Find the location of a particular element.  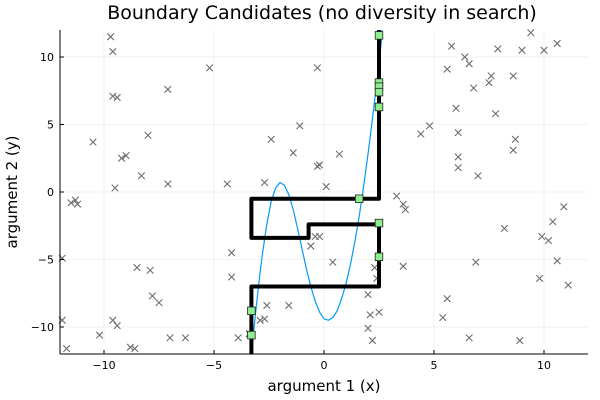

x-axis-label: argument 1 (x) is located at coordinates (323, 386).